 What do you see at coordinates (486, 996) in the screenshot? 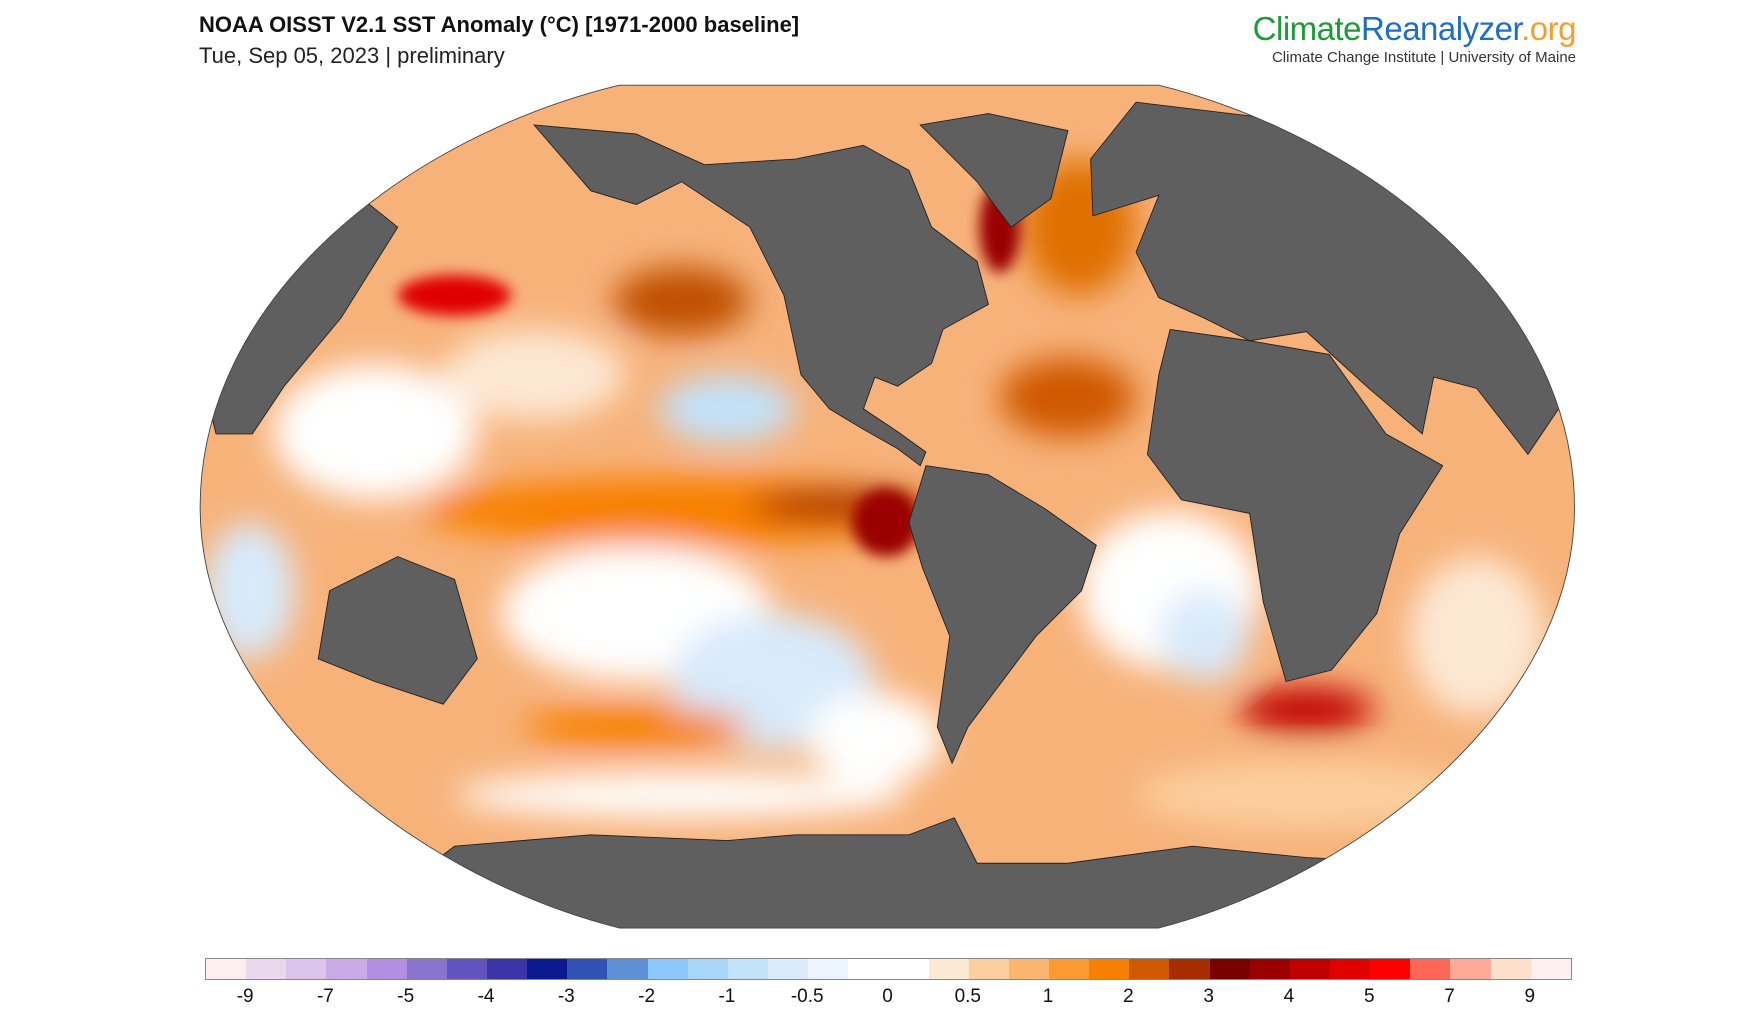
I see `colorbar-label: -4` at bounding box center [486, 996].